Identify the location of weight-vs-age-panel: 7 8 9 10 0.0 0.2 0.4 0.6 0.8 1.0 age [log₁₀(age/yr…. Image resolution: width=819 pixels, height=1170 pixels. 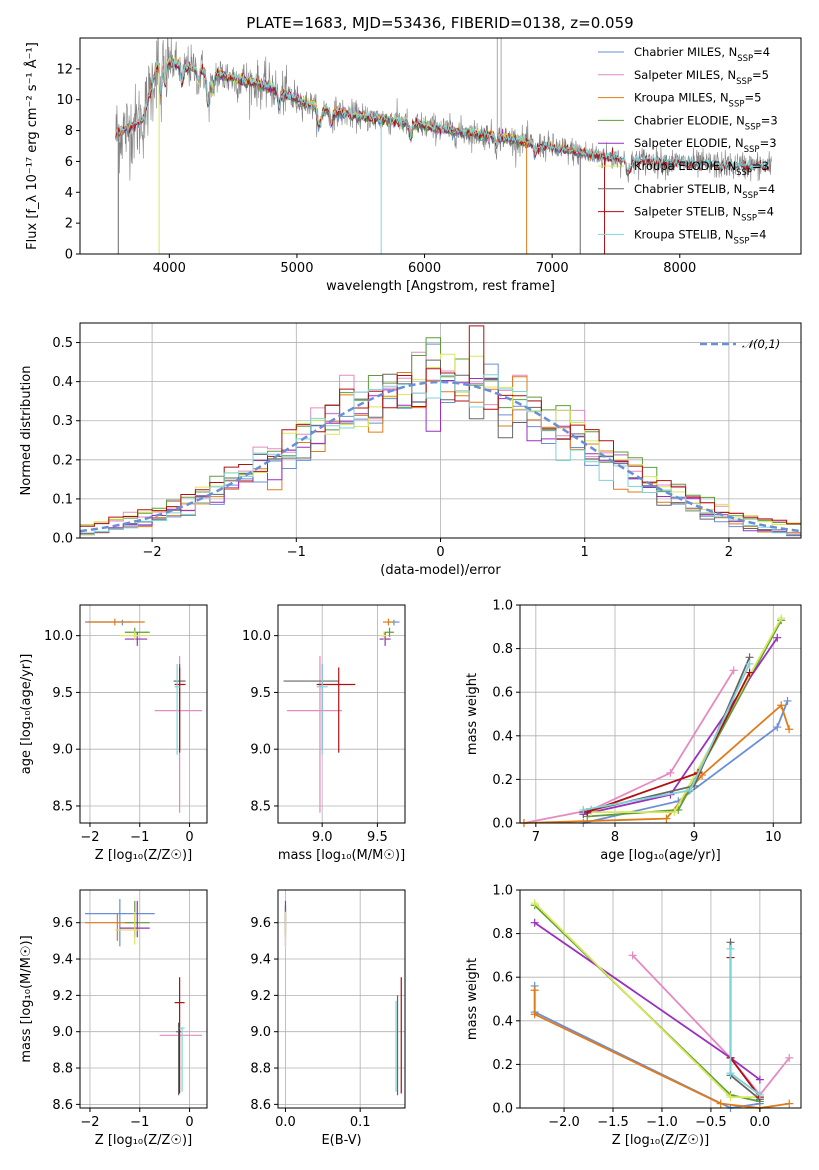
(633, 731).